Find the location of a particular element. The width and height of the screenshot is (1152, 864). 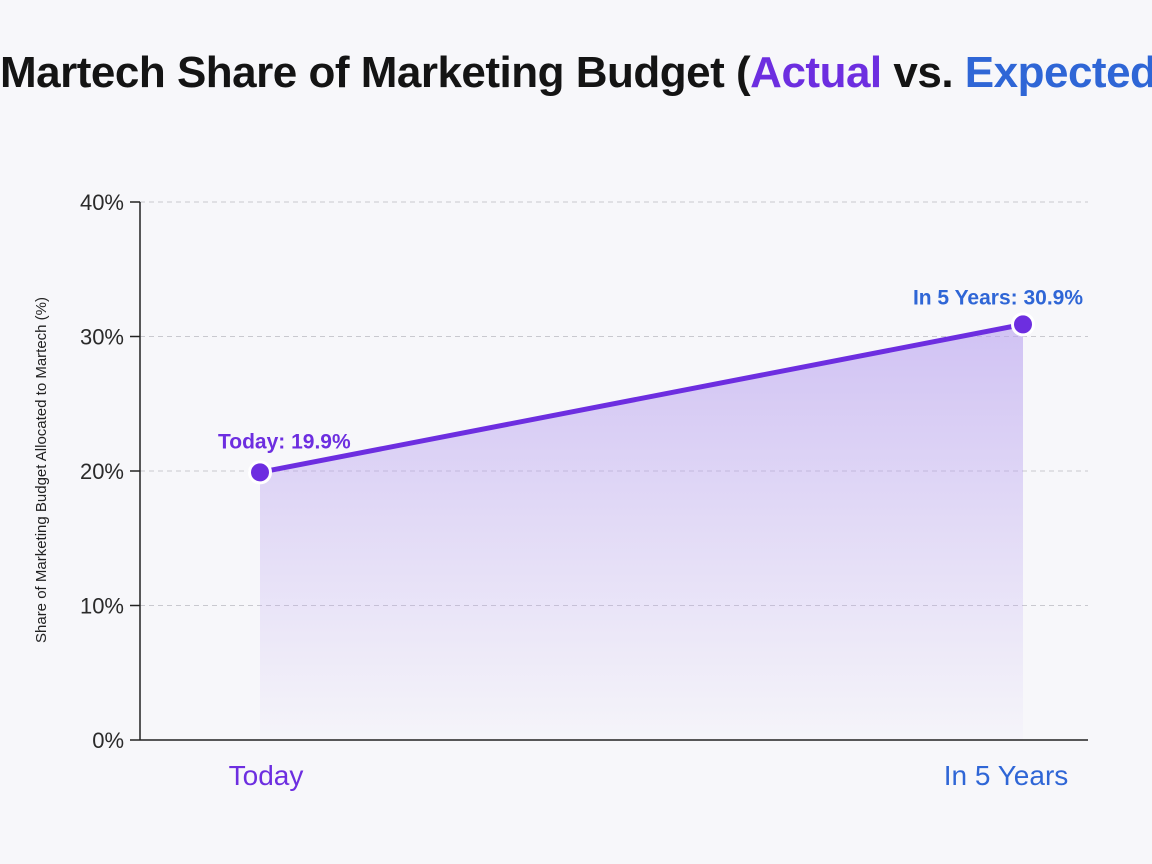

series-line is located at coordinates (641, 398).